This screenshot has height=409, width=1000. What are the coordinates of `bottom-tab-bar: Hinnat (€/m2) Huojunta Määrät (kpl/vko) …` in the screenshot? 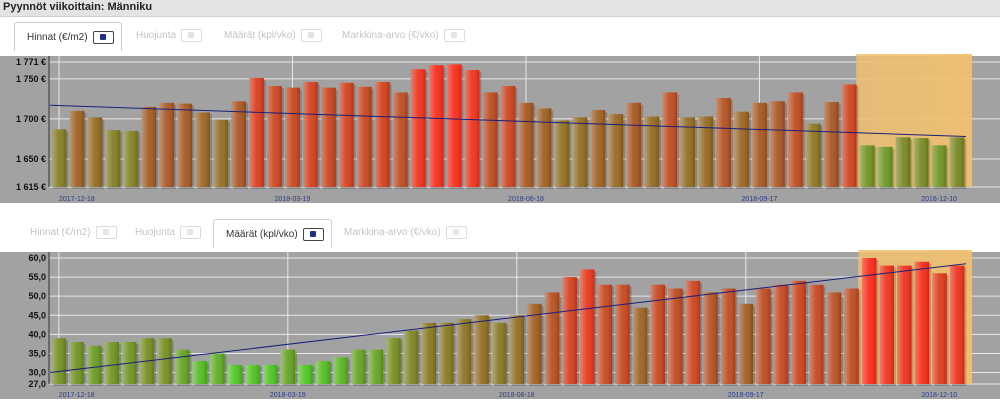 It's located at (500, 233).